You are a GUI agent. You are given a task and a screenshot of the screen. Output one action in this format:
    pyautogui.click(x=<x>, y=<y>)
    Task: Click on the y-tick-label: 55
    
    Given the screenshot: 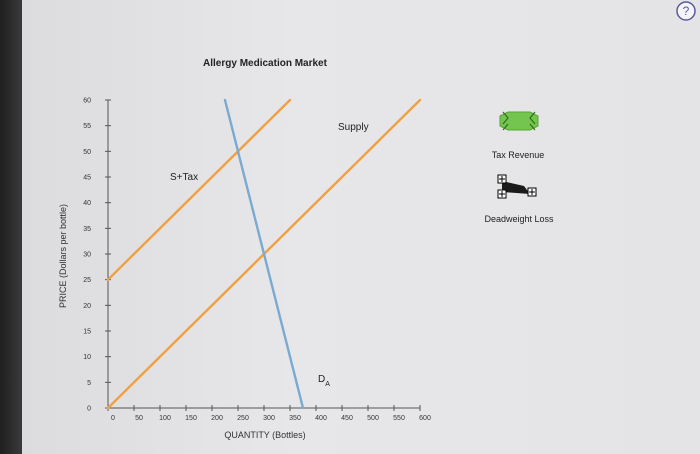 What is the action you would take?
    pyautogui.click(x=87, y=126)
    